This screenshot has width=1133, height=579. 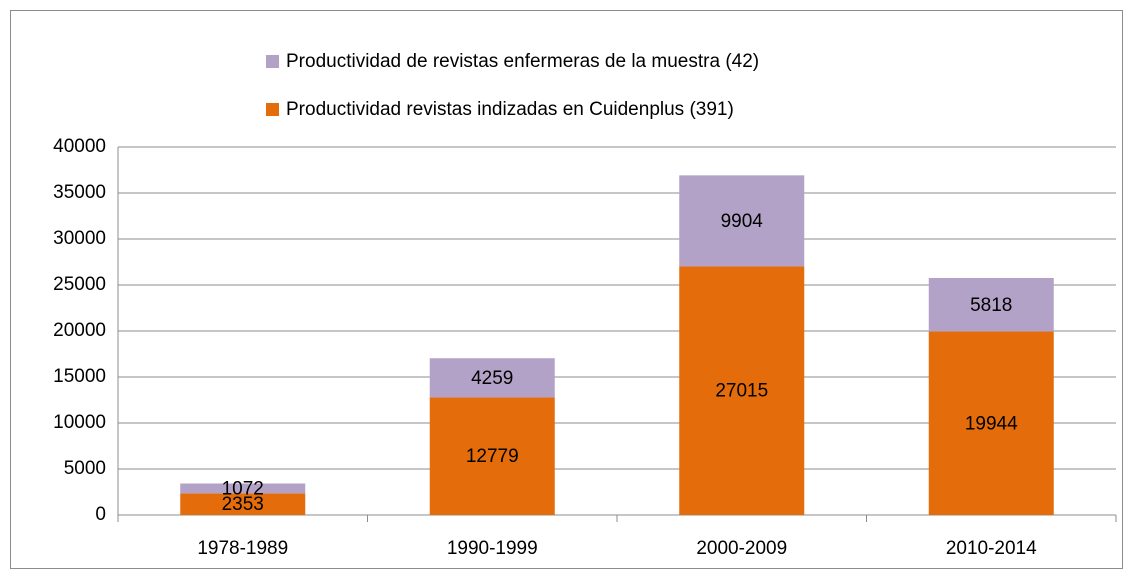 I want to click on y-tick-label: 40000, so click(x=79, y=146).